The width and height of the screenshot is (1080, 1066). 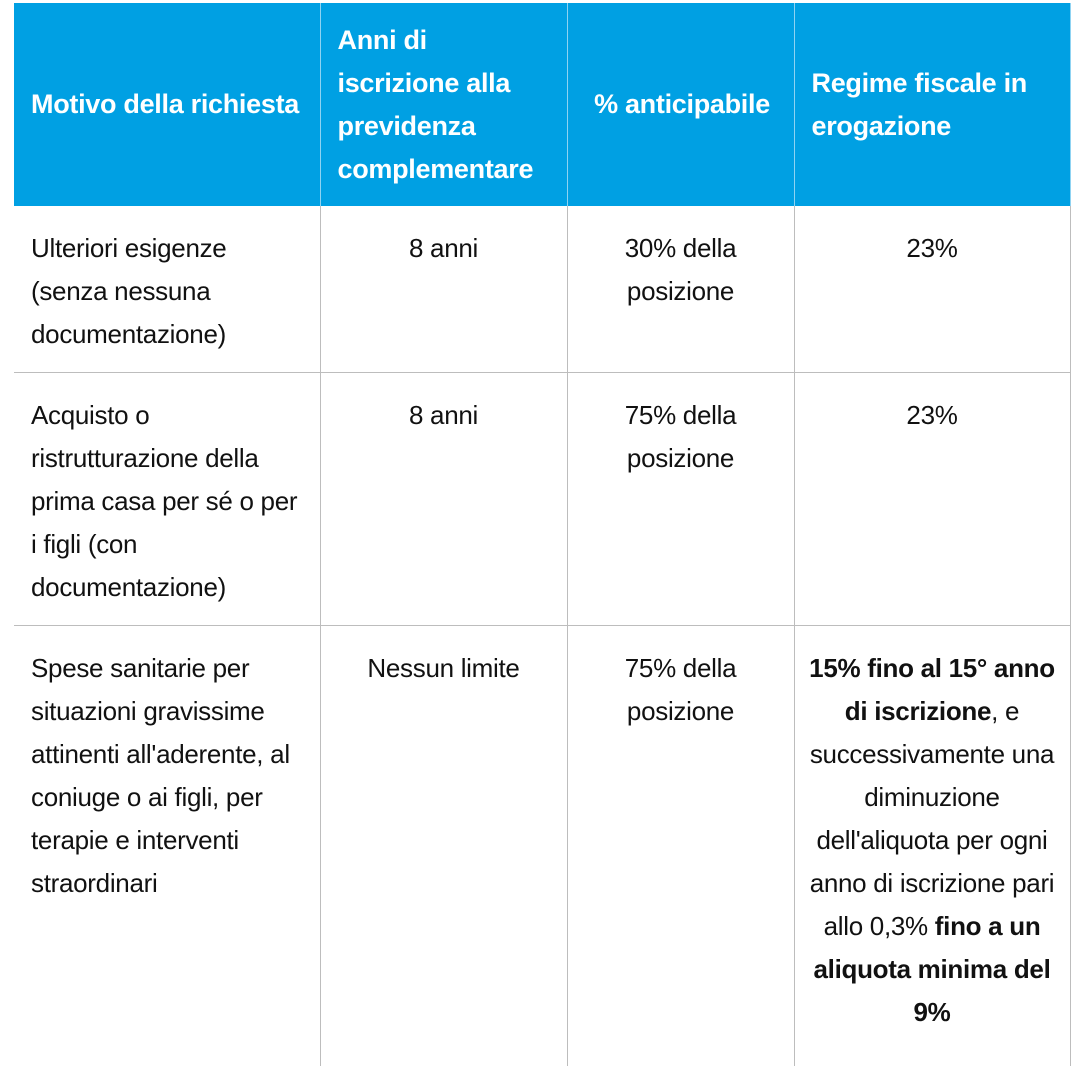 What do you see at coordinates (680, 104) in the screenshot?
I see `header-percentuale: % anticipabile` at bounding box center [680, 104].